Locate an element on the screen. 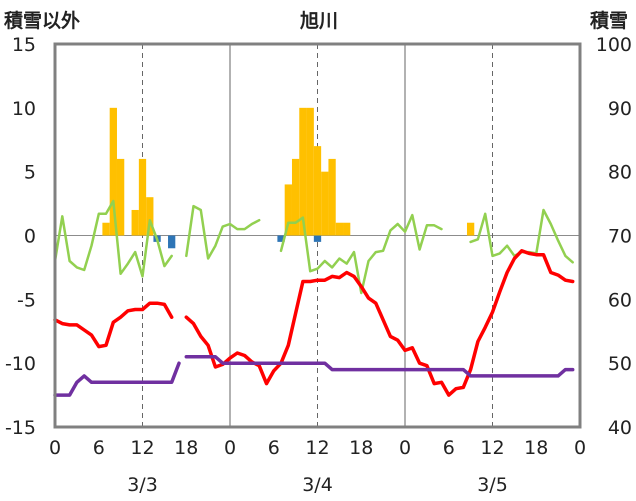 Image resolution: width=636 pixels, height=501 pixels. right-y-tick-label: 50 is located at coordinates (620, 364).